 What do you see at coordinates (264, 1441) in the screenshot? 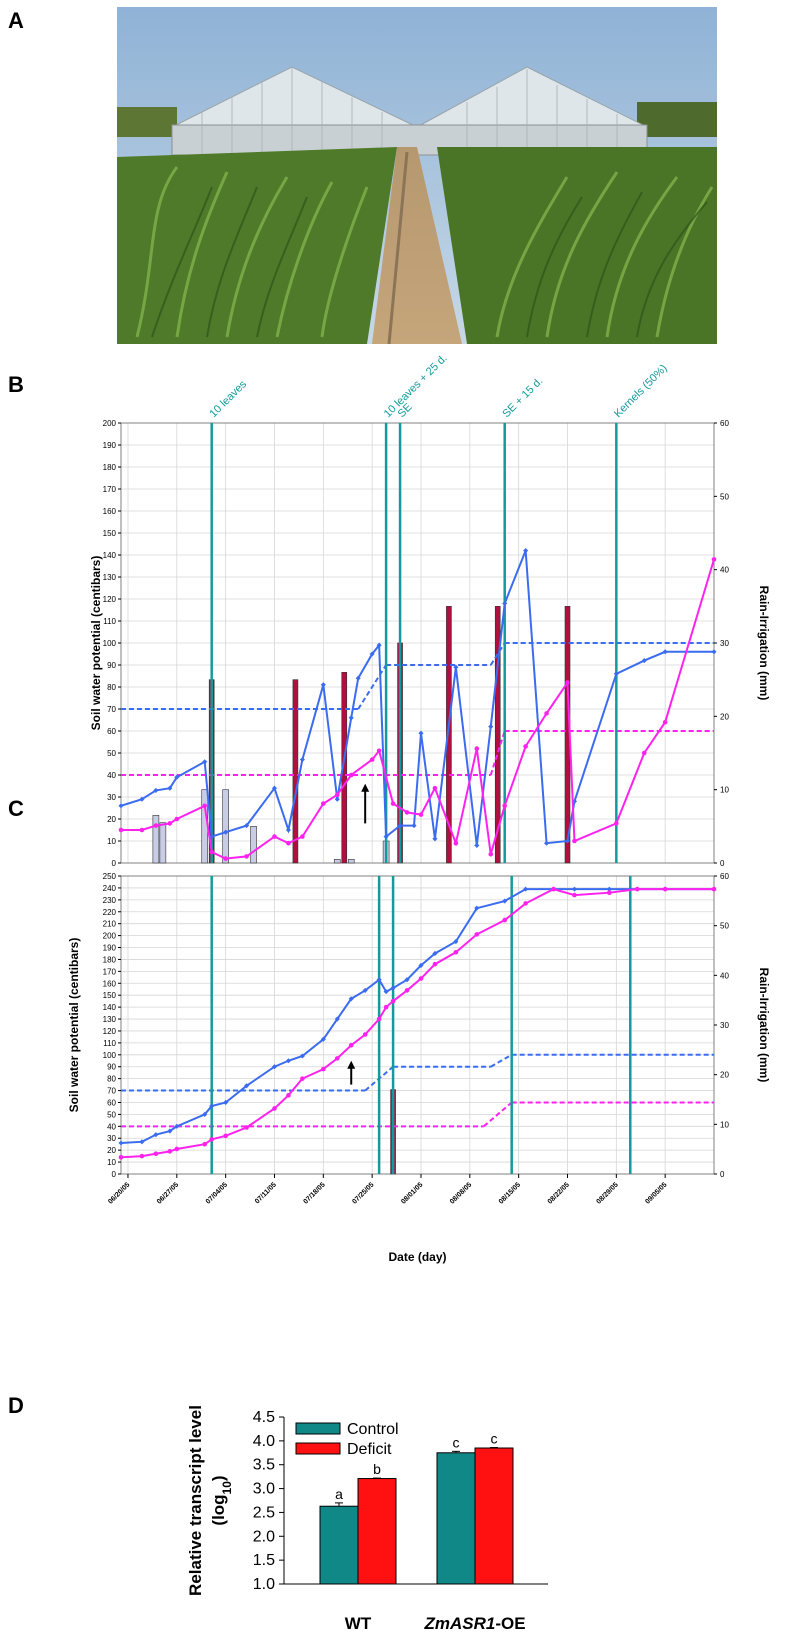
I see `y-tick-label: 4.0` at bounding box center [264, 1441].